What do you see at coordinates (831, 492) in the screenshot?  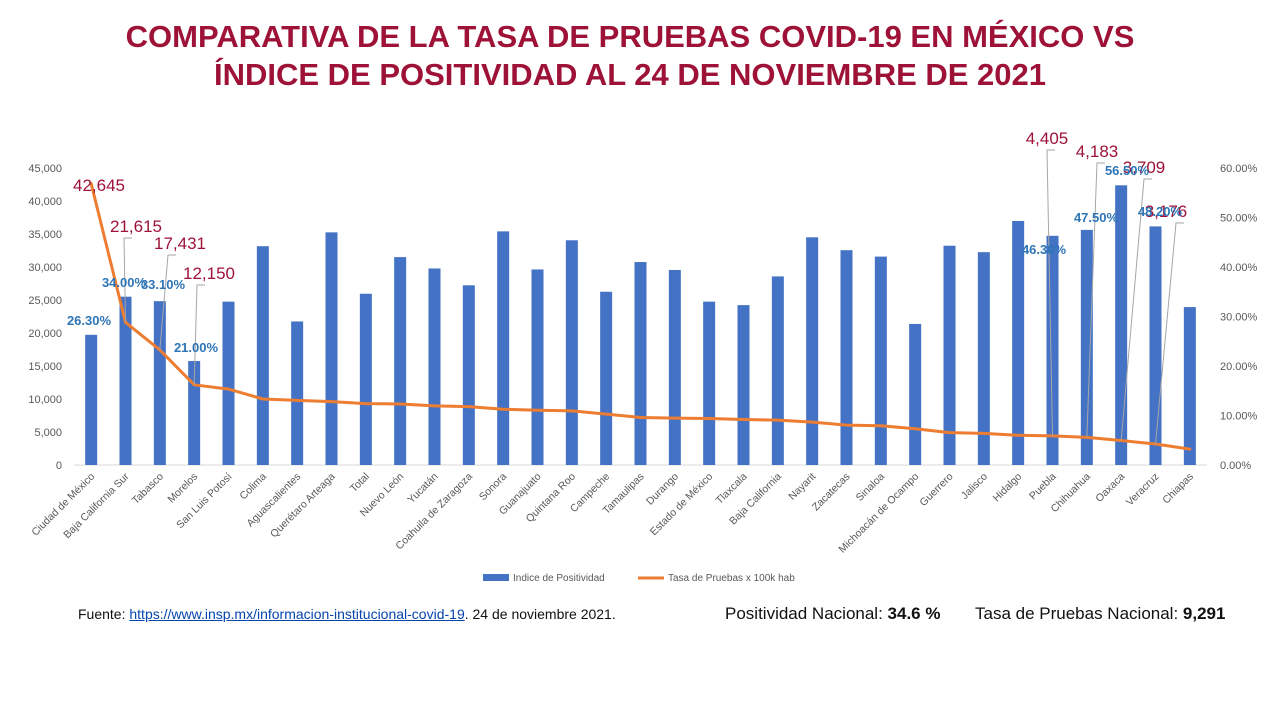 I see `category-label: Zacatecas` at bounding box center [831, 492].